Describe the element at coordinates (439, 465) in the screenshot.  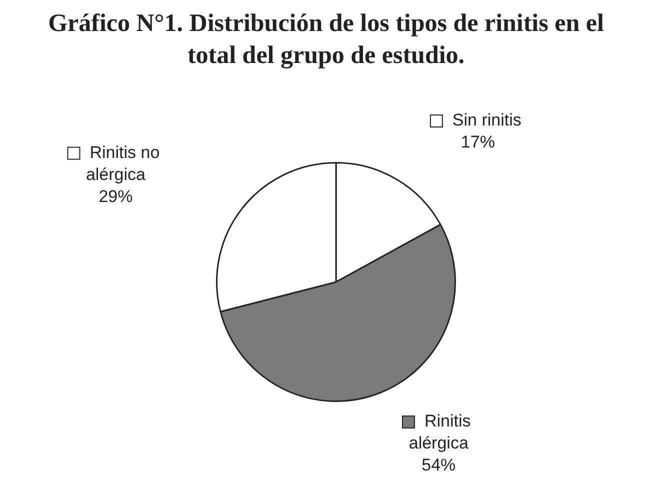
I see `data-label: 54%` at that location.